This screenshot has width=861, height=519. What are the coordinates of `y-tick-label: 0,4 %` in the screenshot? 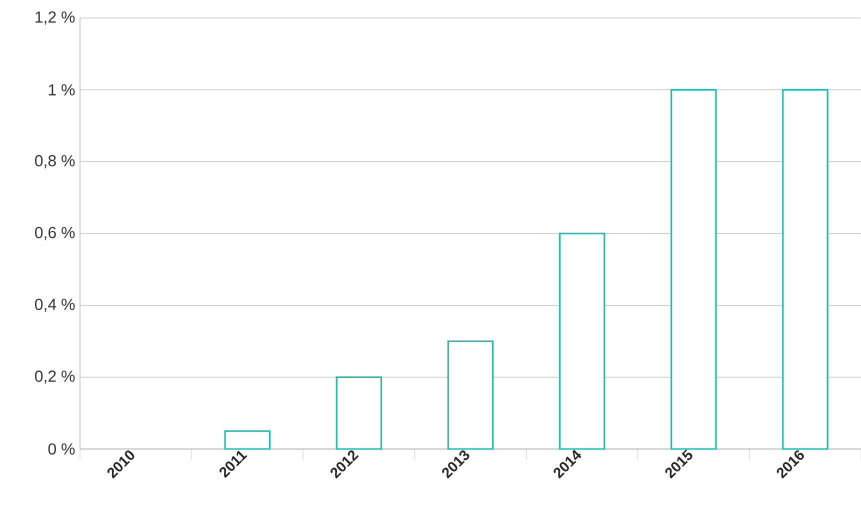 It's located at (55, 305).